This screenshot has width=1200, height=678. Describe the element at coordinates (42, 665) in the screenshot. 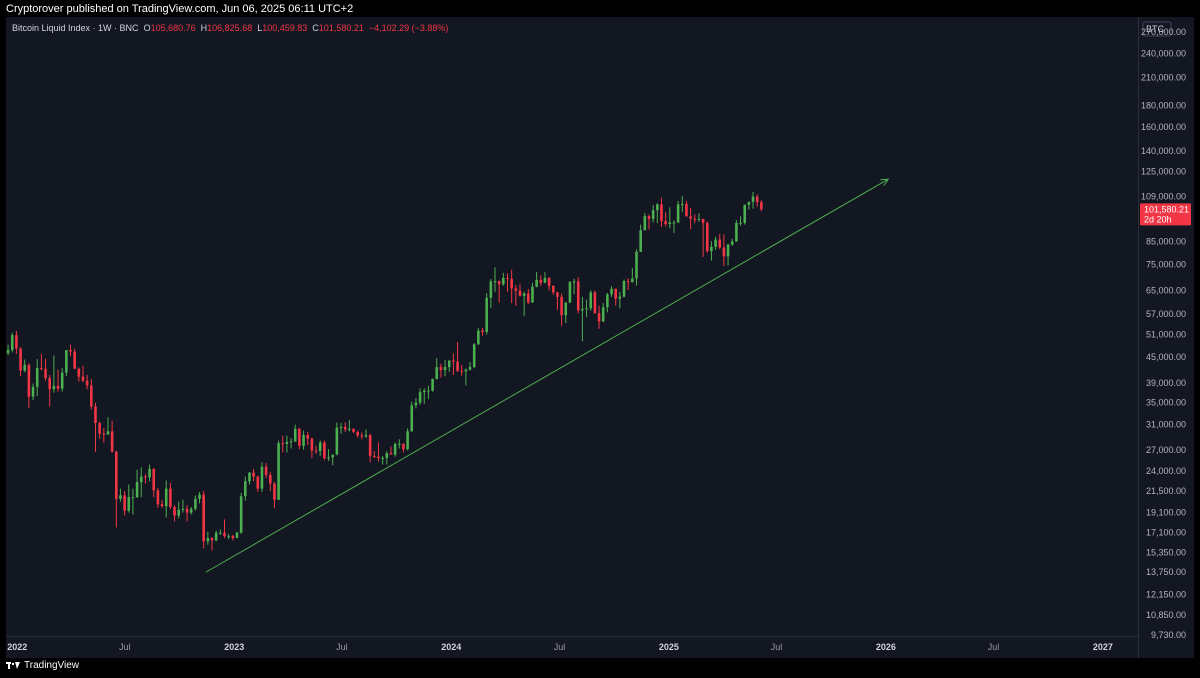

I see `tradingview-footer: TradingView` at that location.